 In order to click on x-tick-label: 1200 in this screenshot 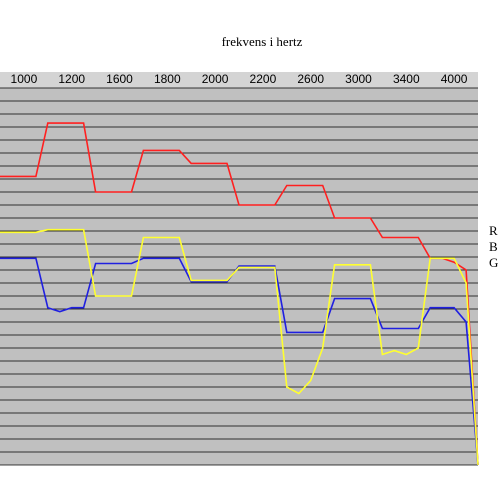, I will do `click(71, 79)`.